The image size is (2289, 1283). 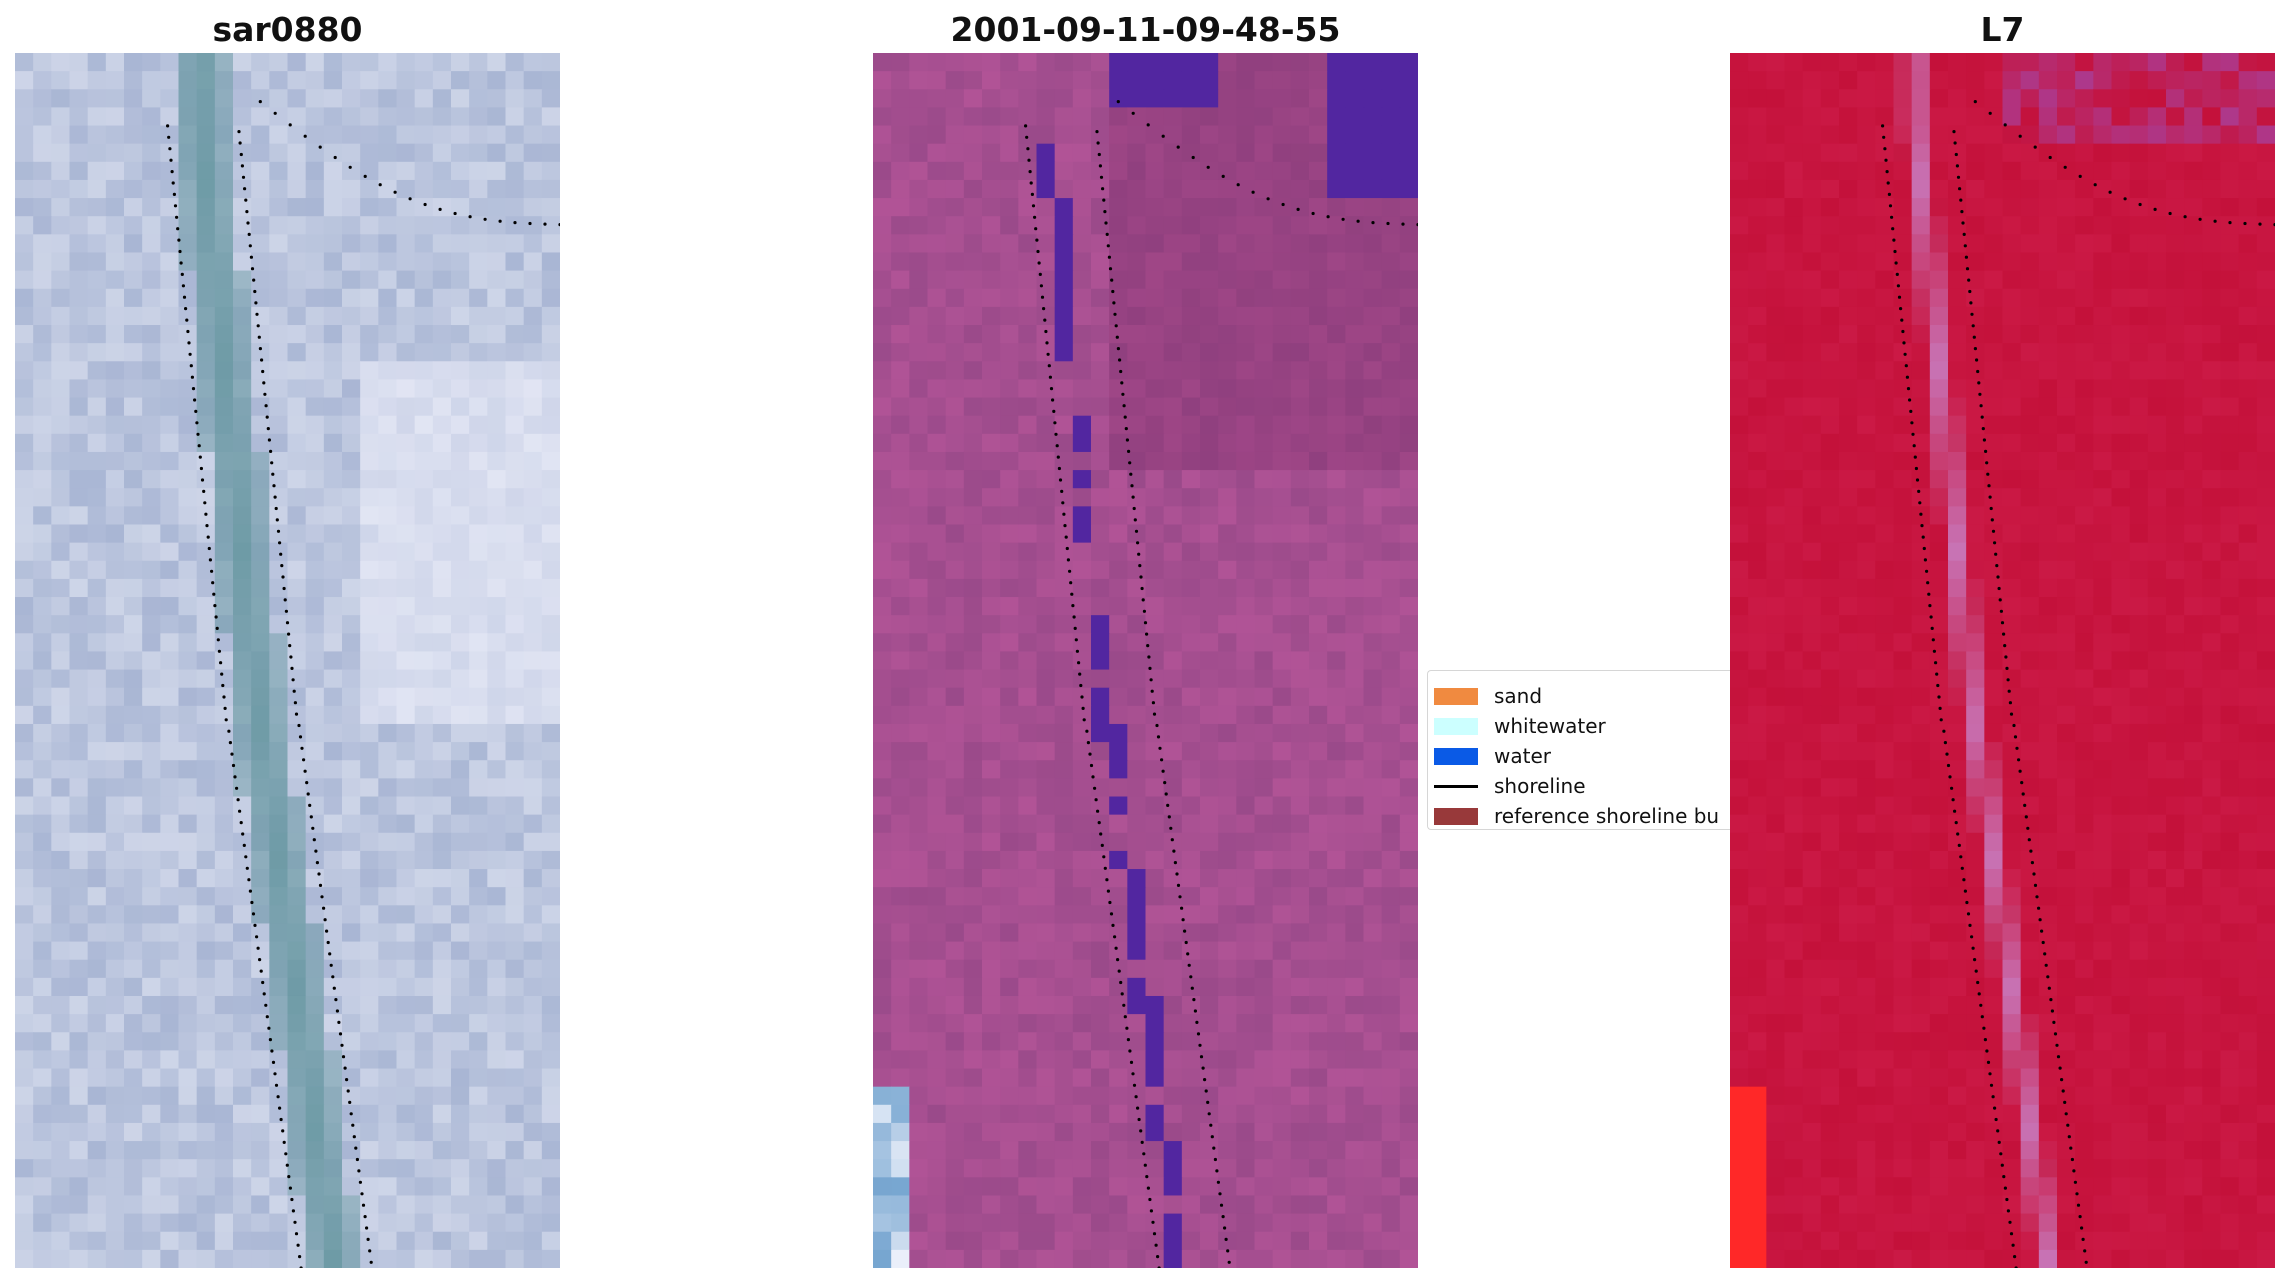 I want to click on legend-item-shoreline: shoreline, so click(x=1510, y=786).